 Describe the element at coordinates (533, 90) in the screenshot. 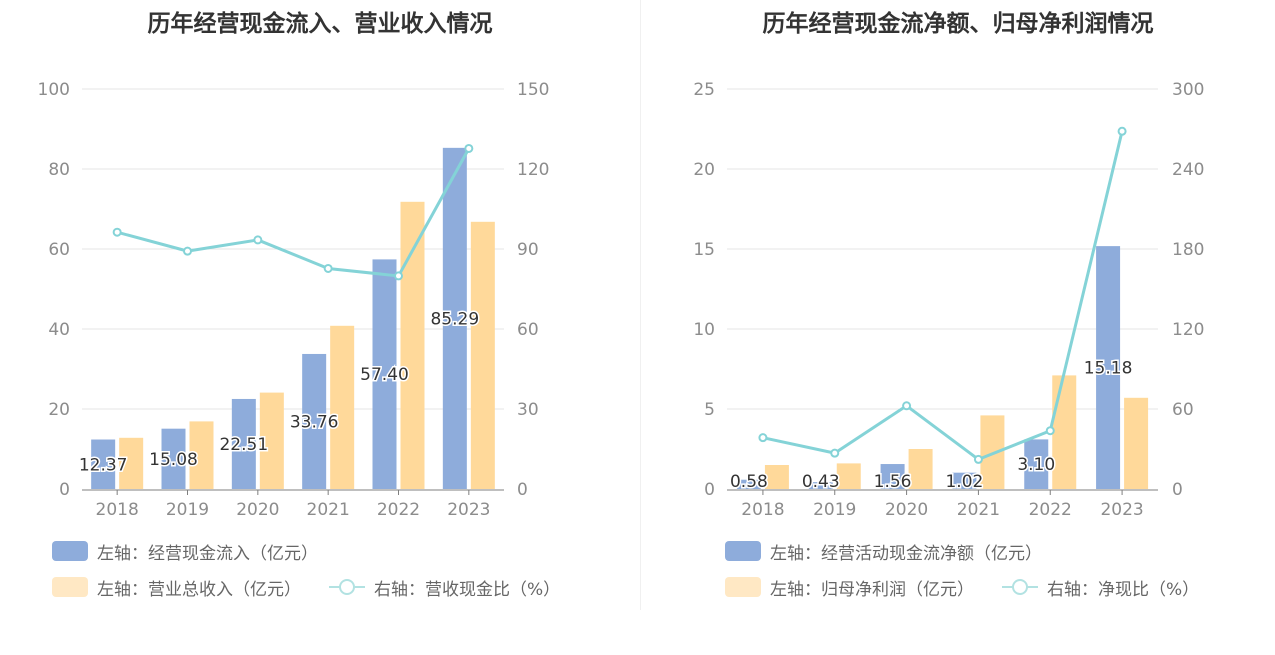

I see `y-right-tick-label: 150` at that location.